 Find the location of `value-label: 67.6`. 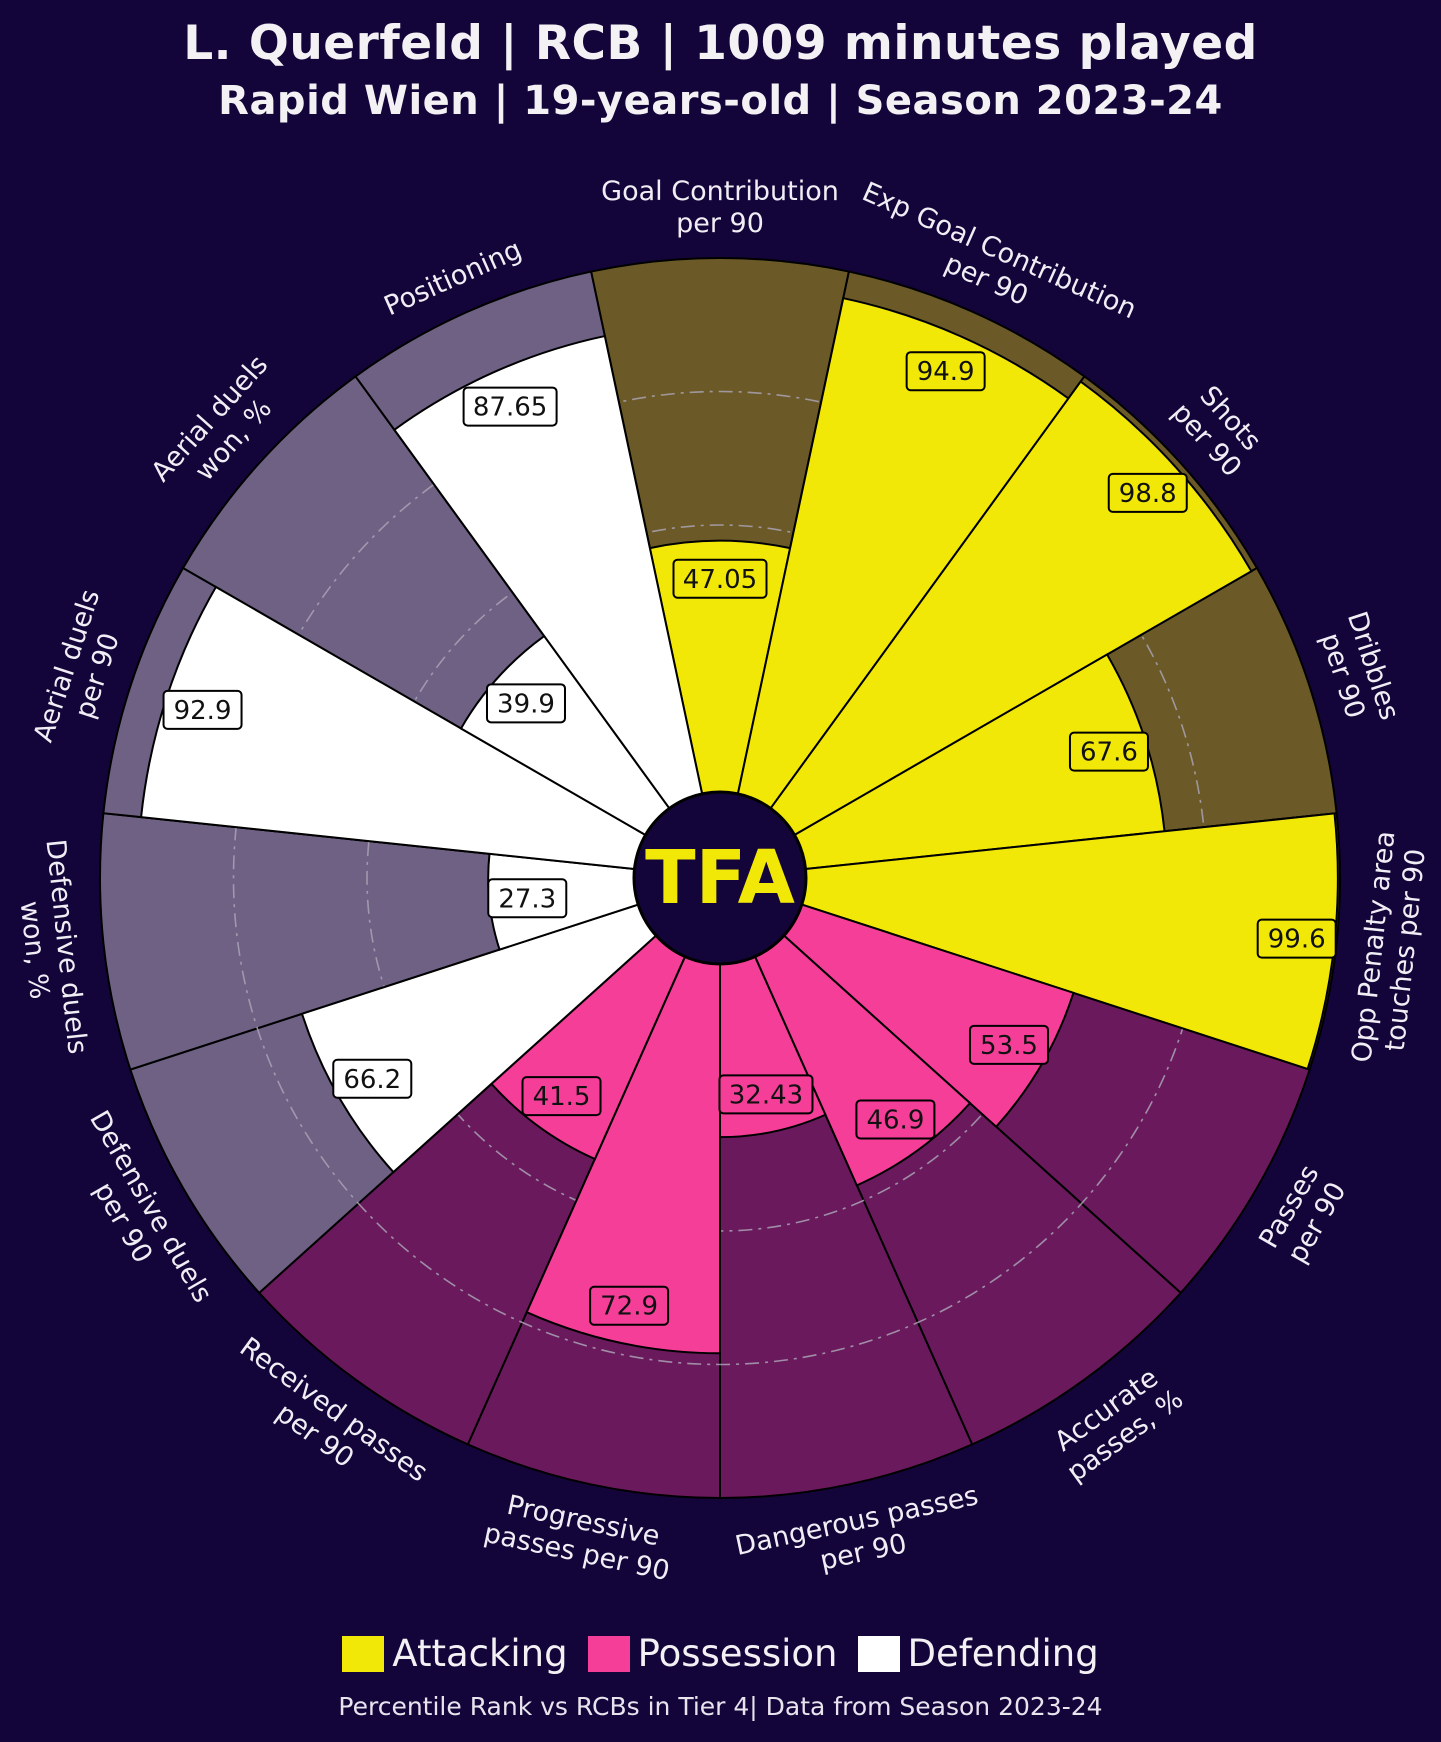

value-label: 67.6 is located at coordinates (1108, 751).